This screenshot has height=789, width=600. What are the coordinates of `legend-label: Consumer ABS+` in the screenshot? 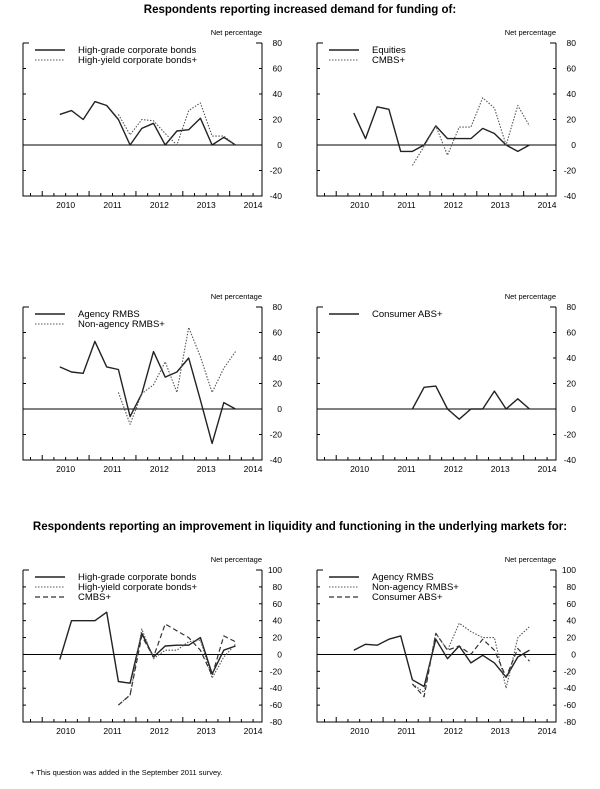 It's located at (407, 314).